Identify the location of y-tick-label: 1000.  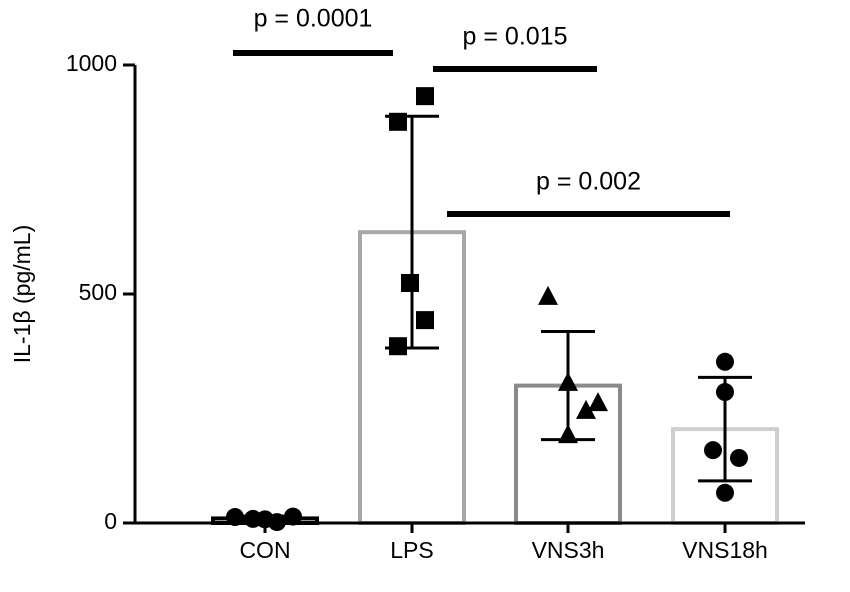
(91, 63).